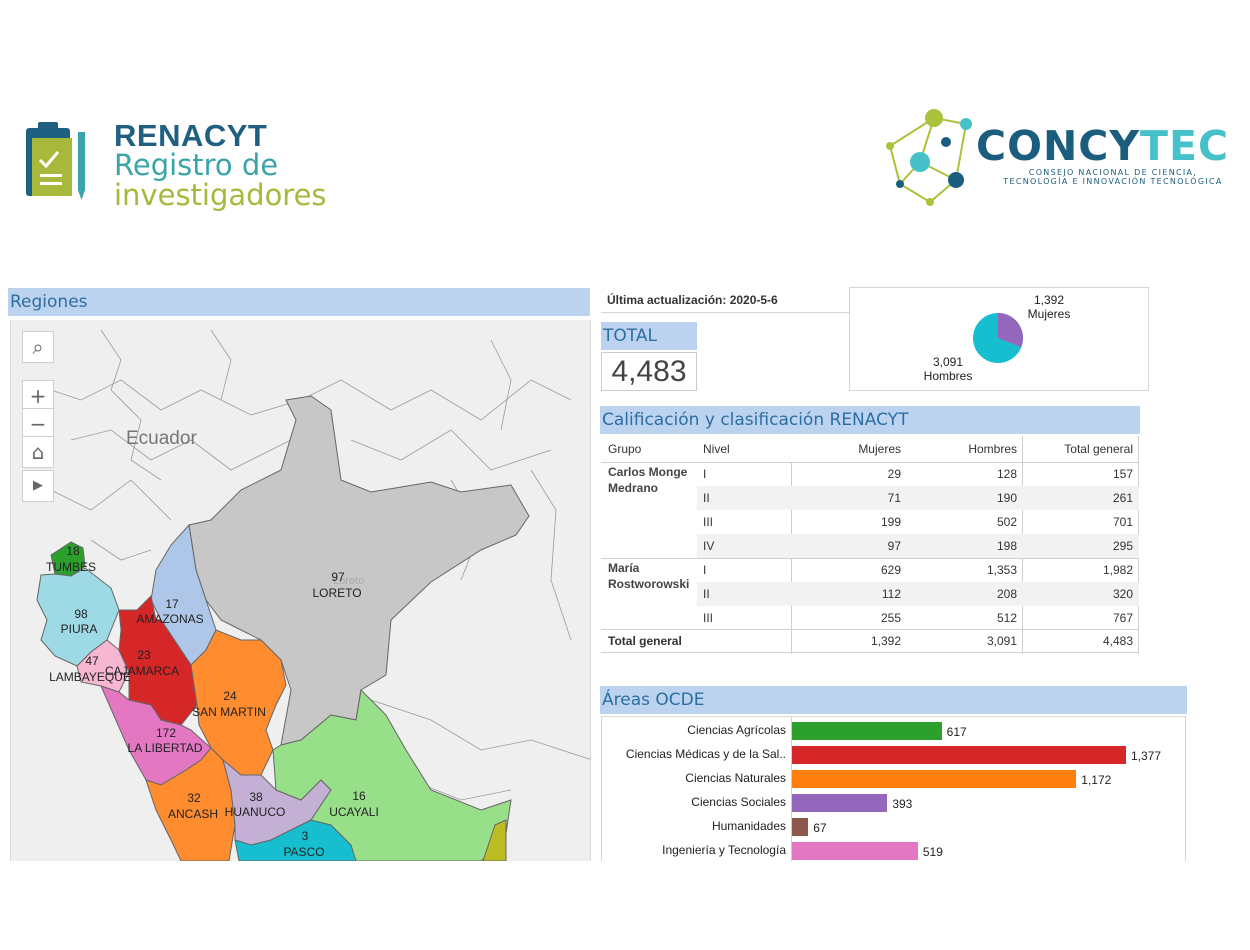 Image resolution: width=1250 pixels, height=950 pixels. I want to click on value-ucayali: 16, so click(359, 796).